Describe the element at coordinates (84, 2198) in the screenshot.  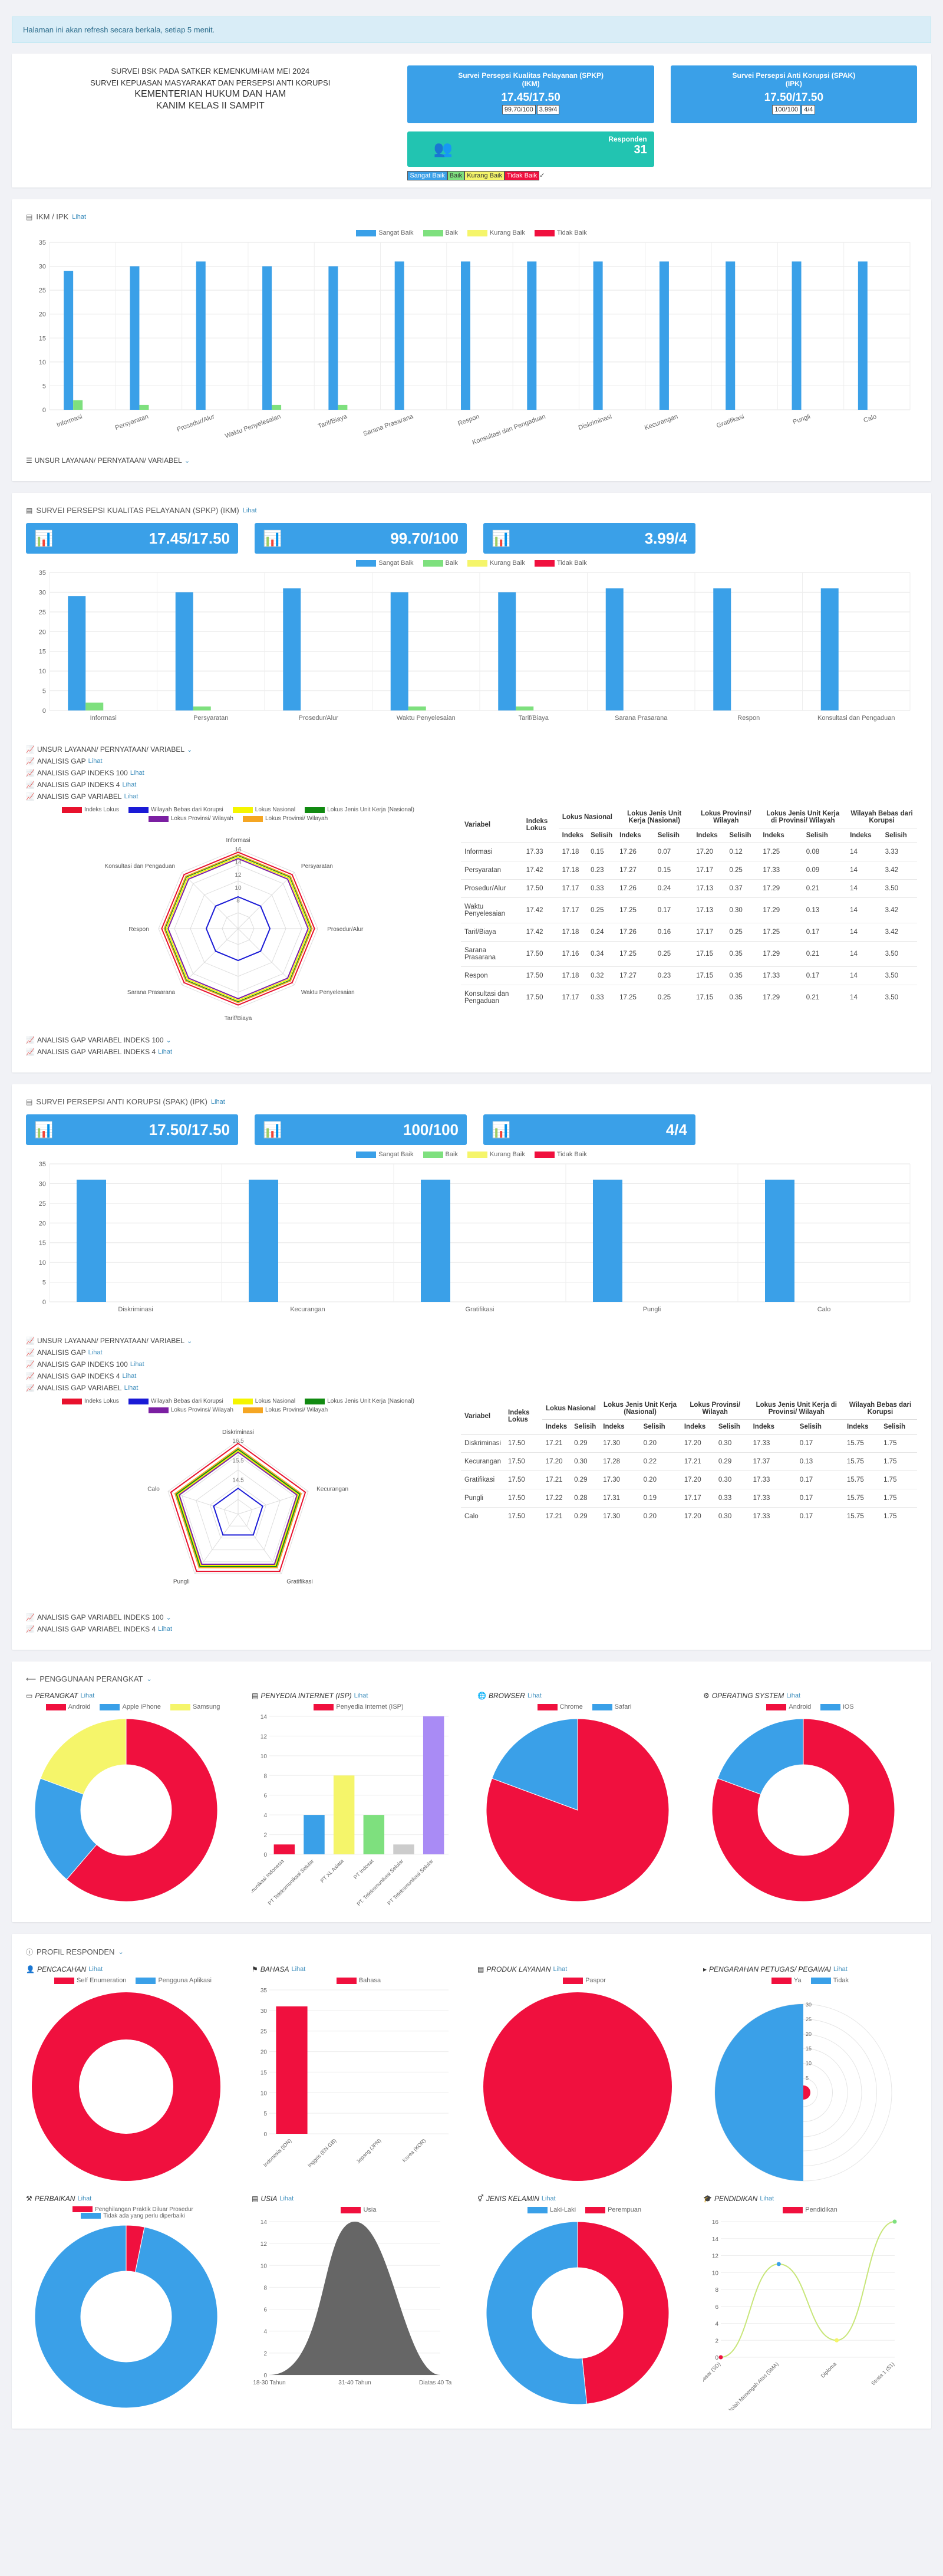
I see `perbaikan-lihat-link: Lihat` at that location.